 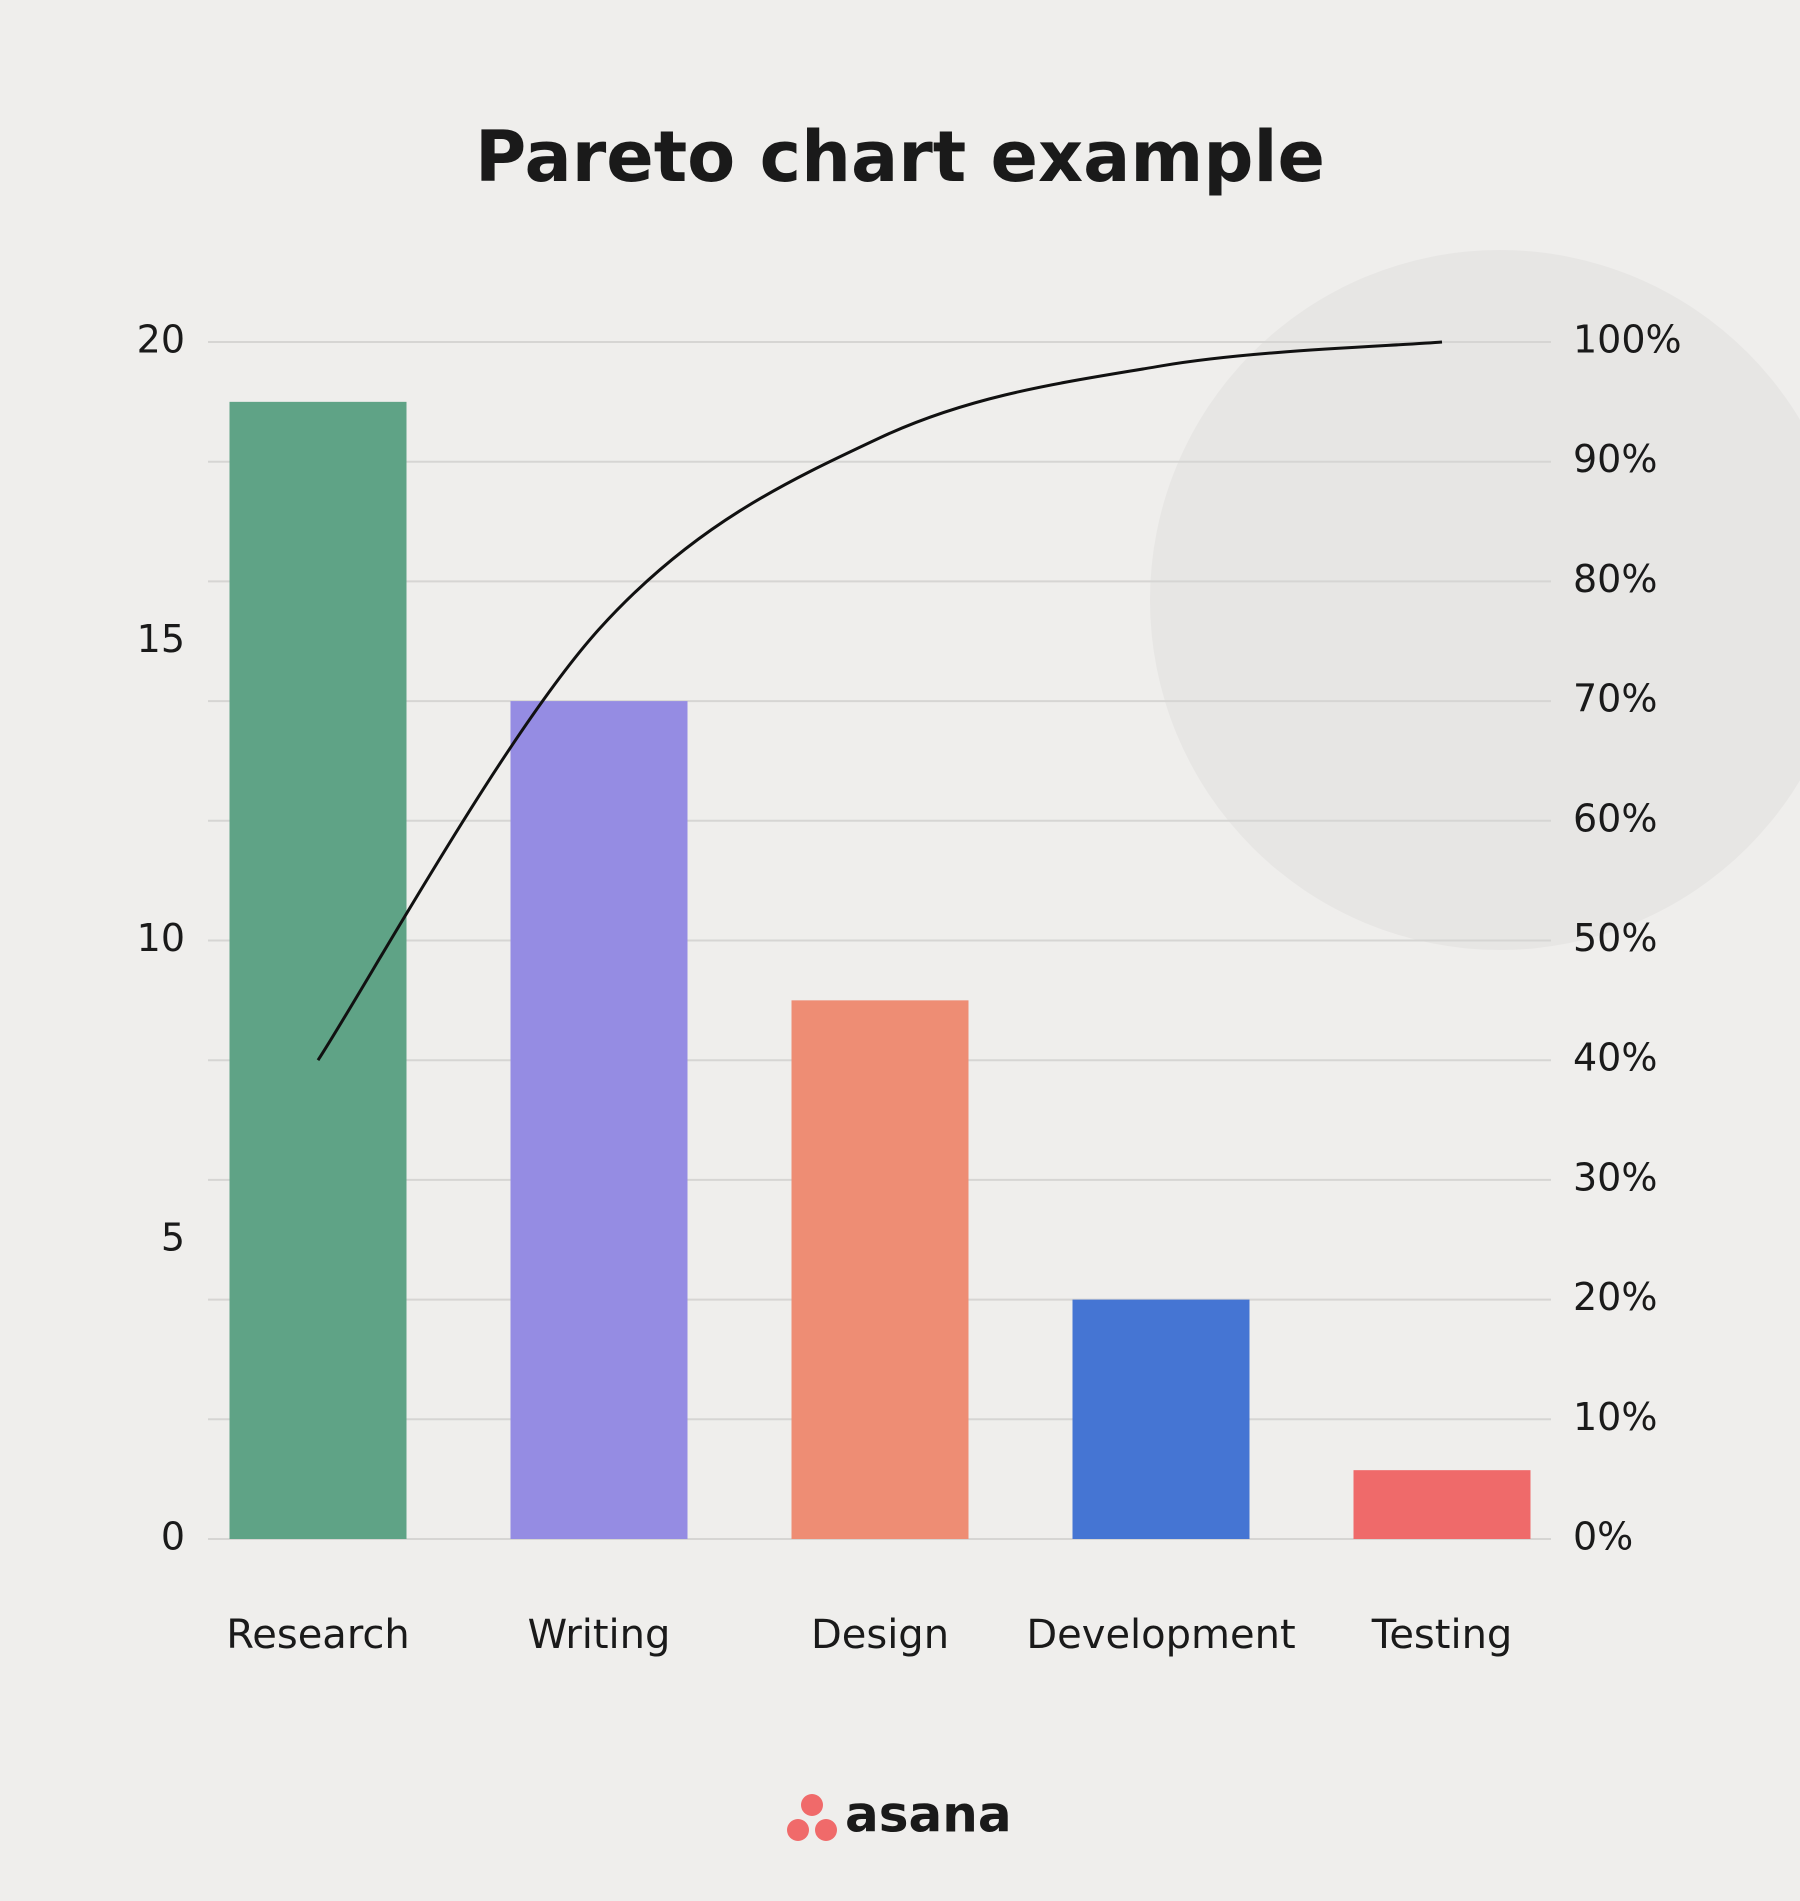 I want to click on x-tick-label: Testing, so click(x=1442, y=1635).